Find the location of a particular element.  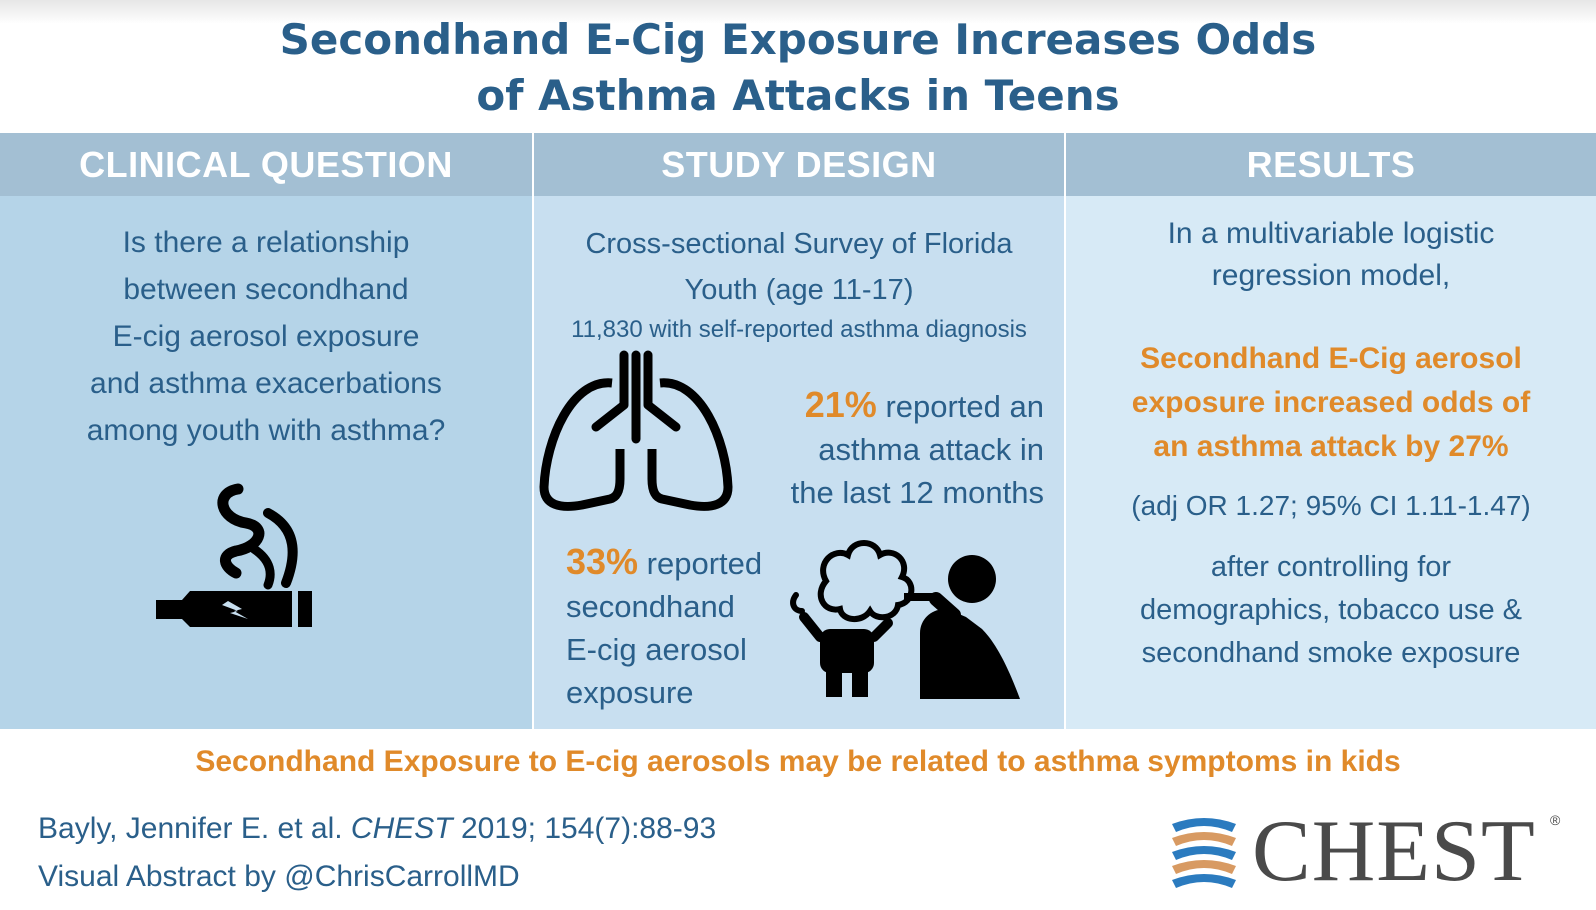

stat-33-text: E-cig aerosol is located at coordinates (656, 649).